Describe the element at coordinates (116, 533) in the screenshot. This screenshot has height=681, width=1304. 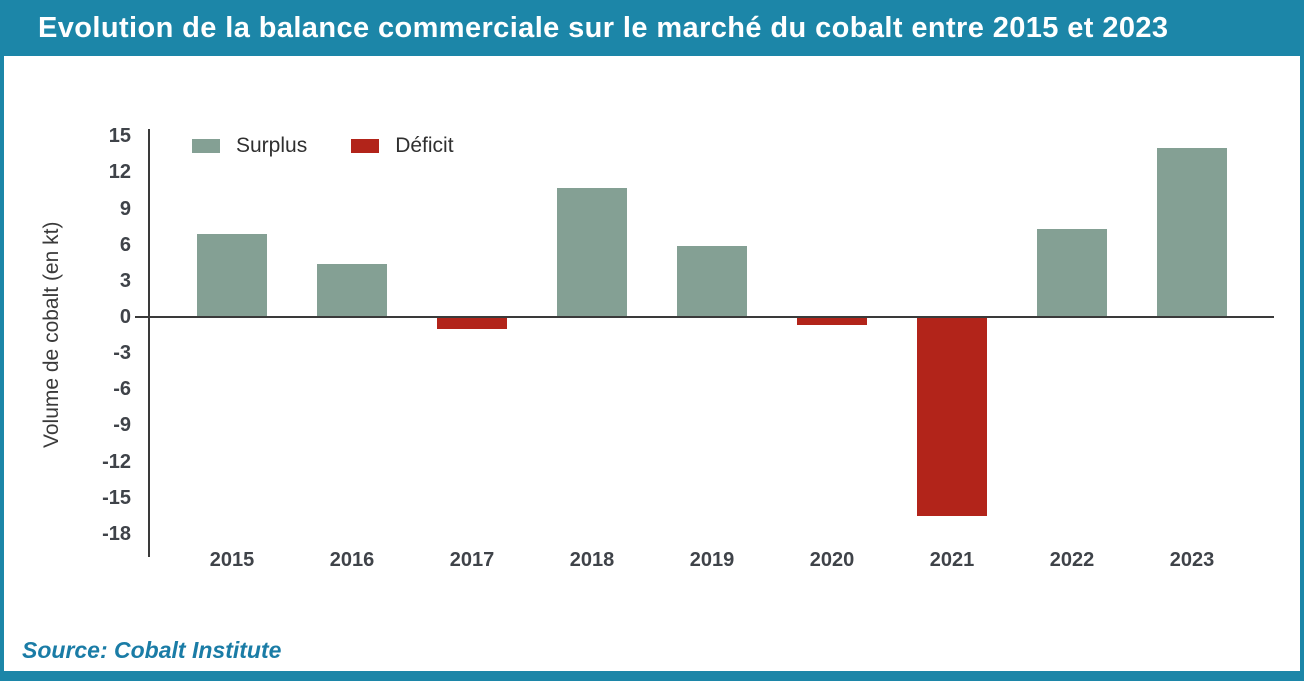
I see `y-tick-label: -18` at that location.